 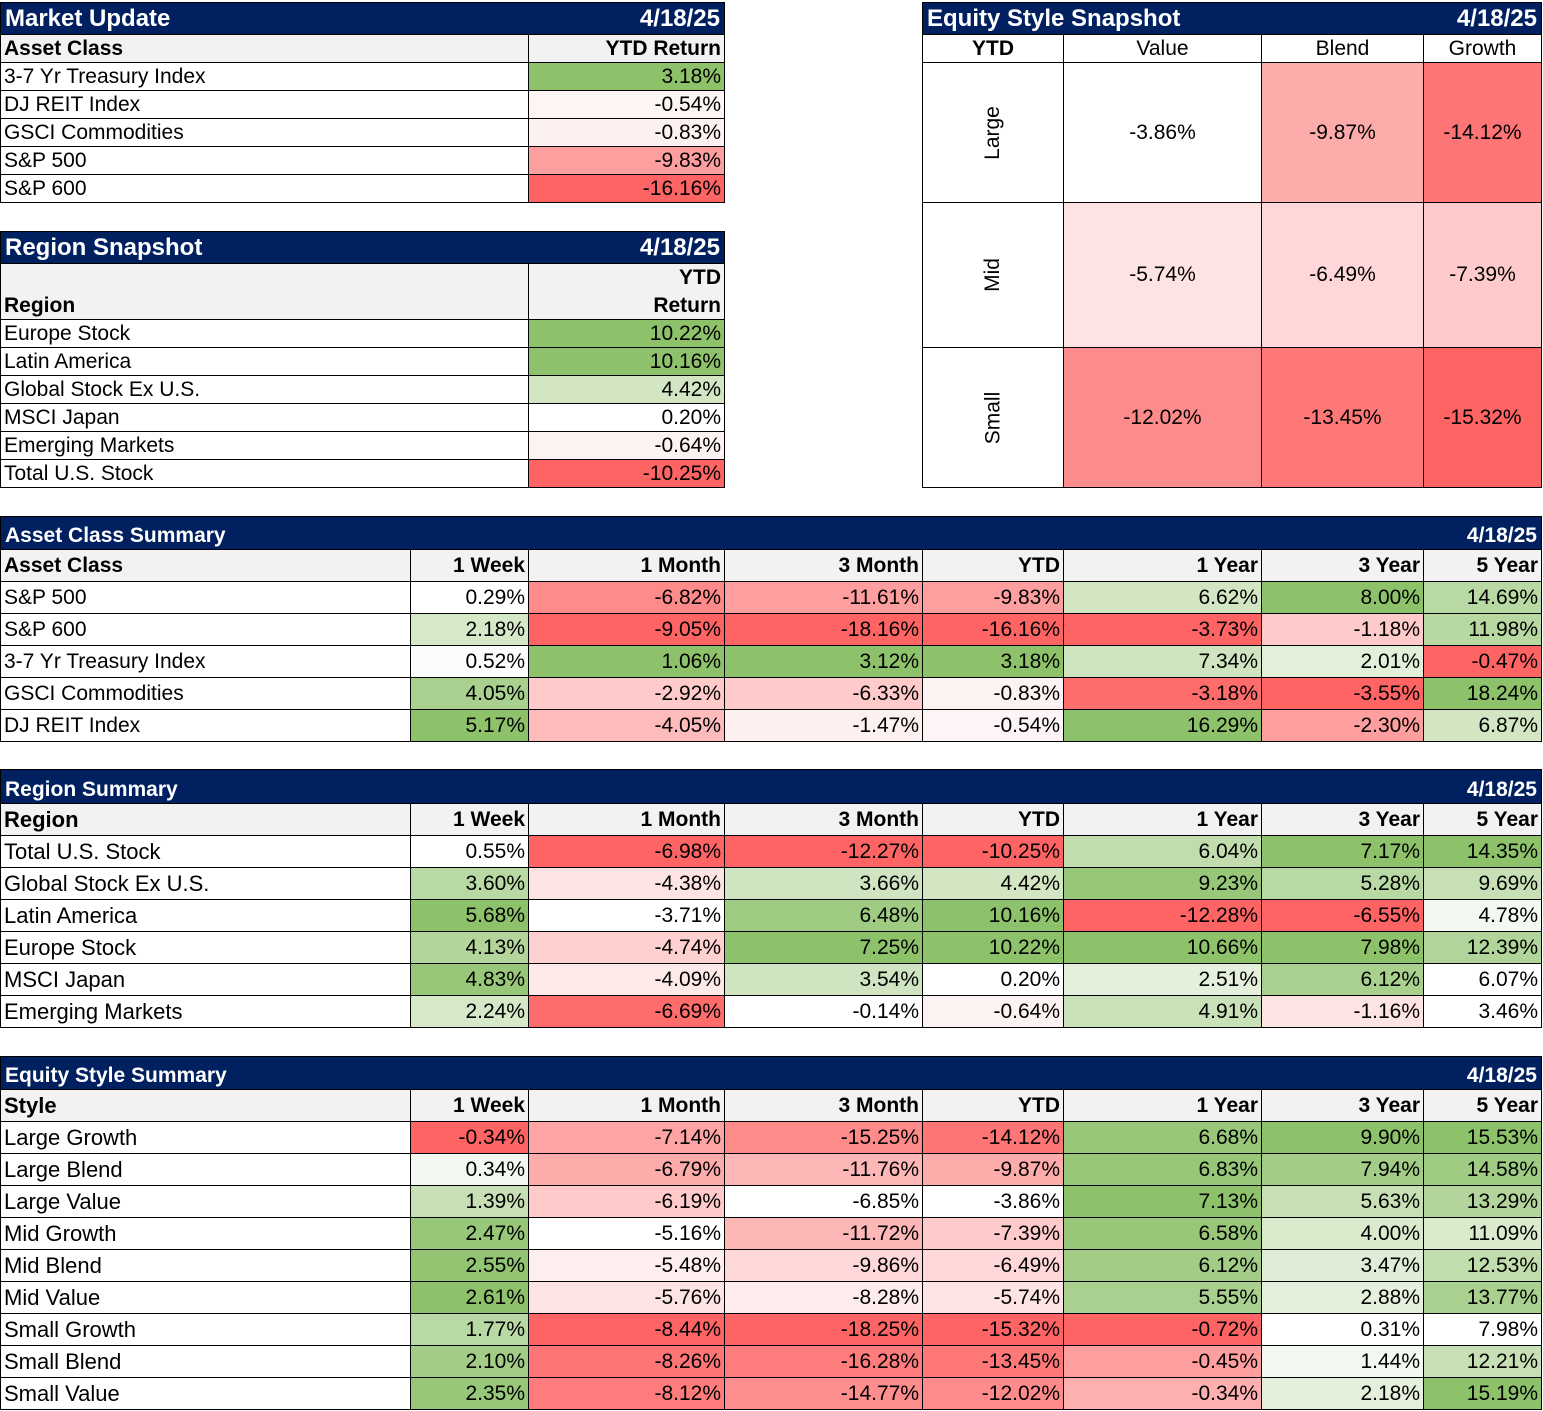 What do you see at coordinates (115, 535) in the screenshot?
I see `asset-class-summary-title: Asset Class Summary` at bounding box center [115, 535].